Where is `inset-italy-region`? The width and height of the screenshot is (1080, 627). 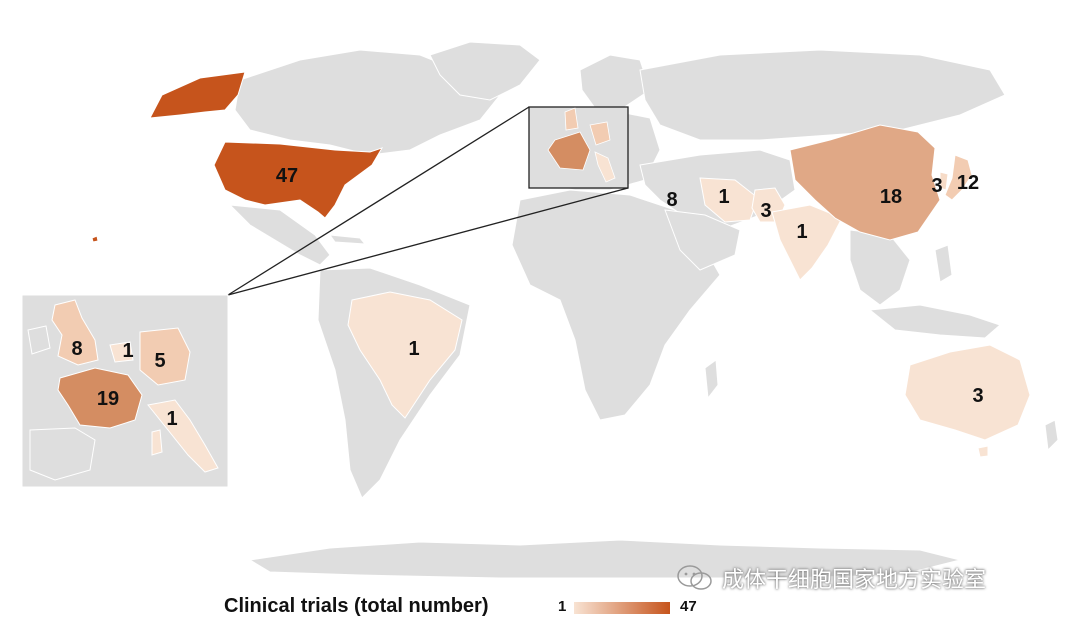 inset-italy-region is located at coordinates (183, 436).